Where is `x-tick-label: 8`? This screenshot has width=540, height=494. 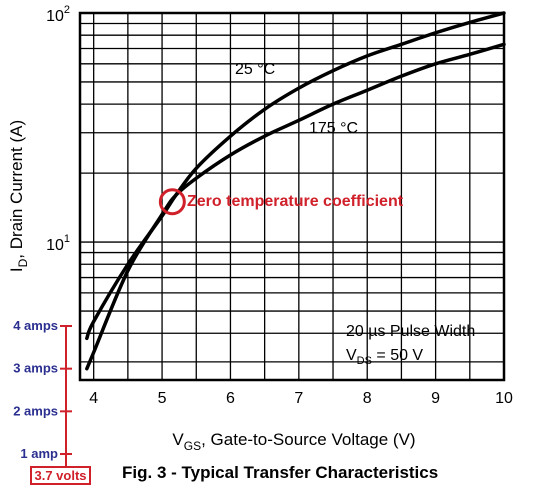 x-tick-label: 8 is located at coordinates (367, 398).